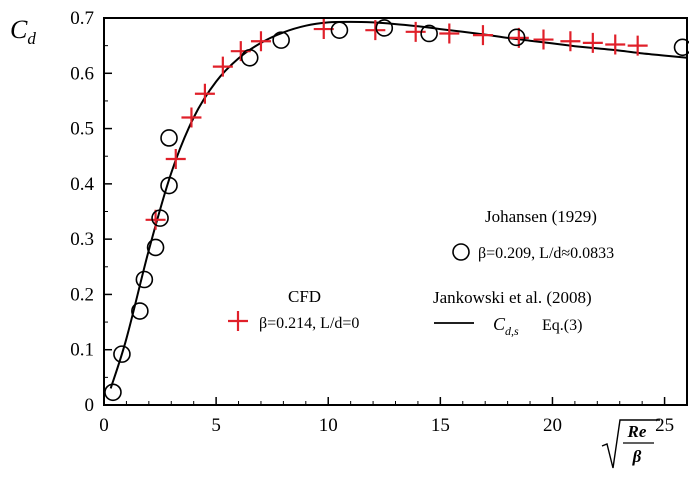  I want to click on x-tick-label: 25, so click(664, 425).